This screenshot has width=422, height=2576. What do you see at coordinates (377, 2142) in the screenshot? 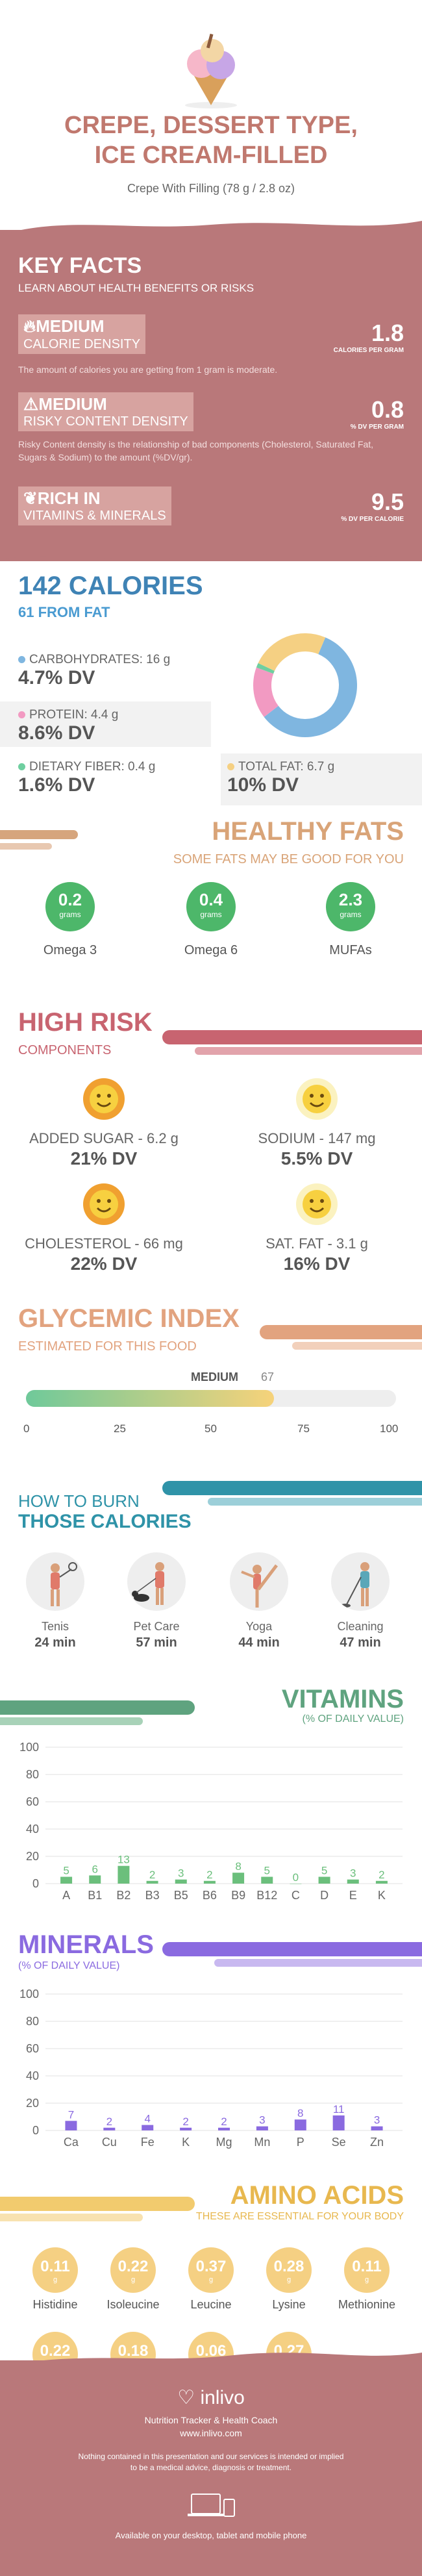
I see `minerals-category-label: Zn` at bounding box center [377, 2142].